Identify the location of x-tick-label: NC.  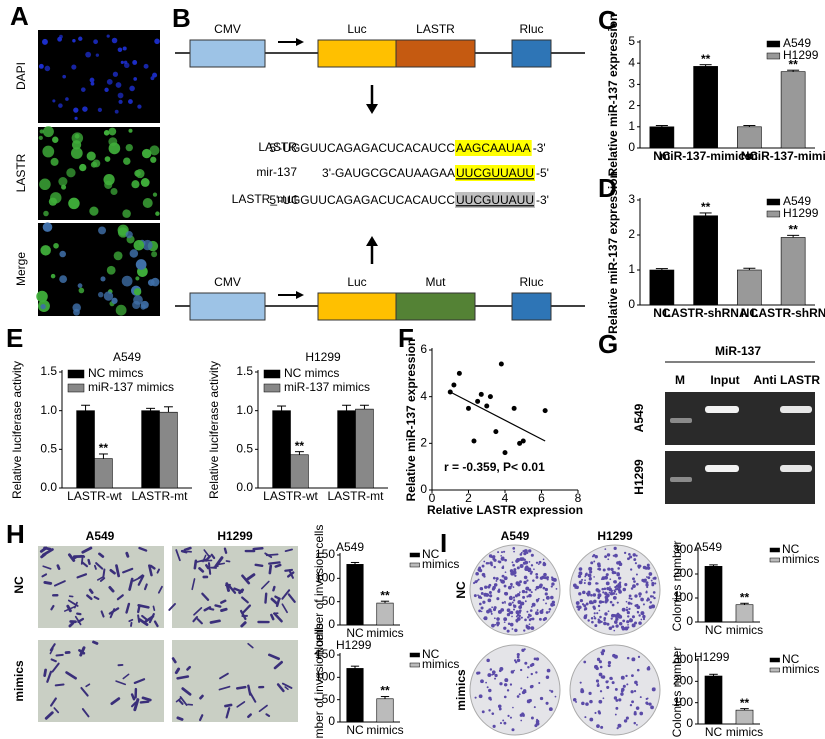
(750, 313).